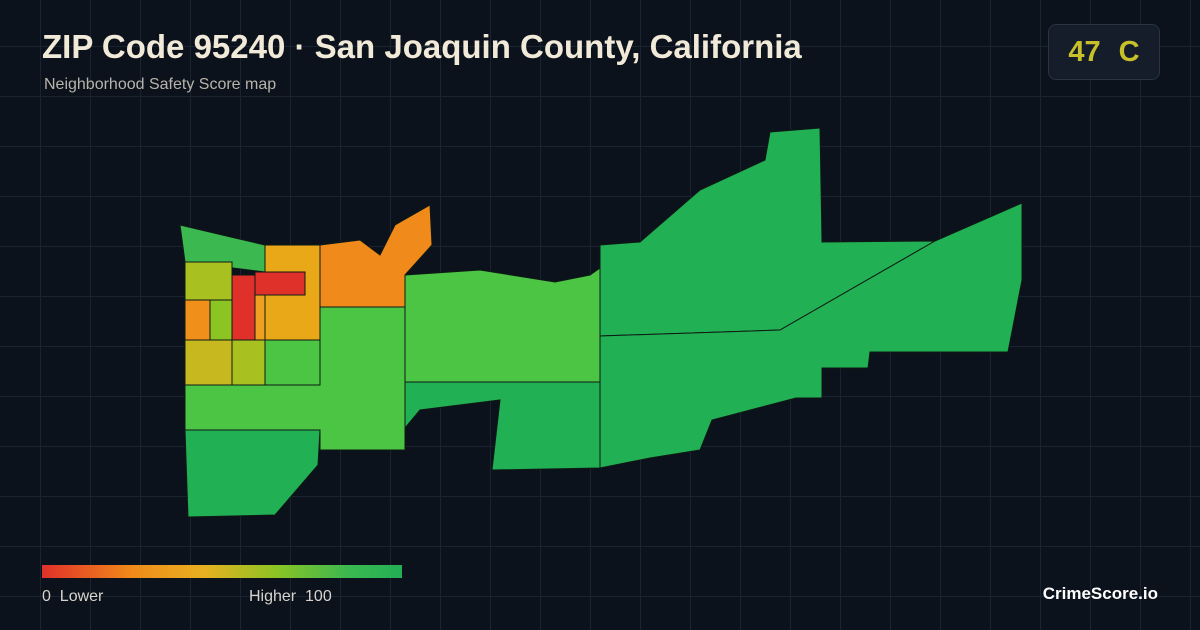 The width and height of the screenshot is (1200, 630). I want to click on legend-bar, so click(222, 571).